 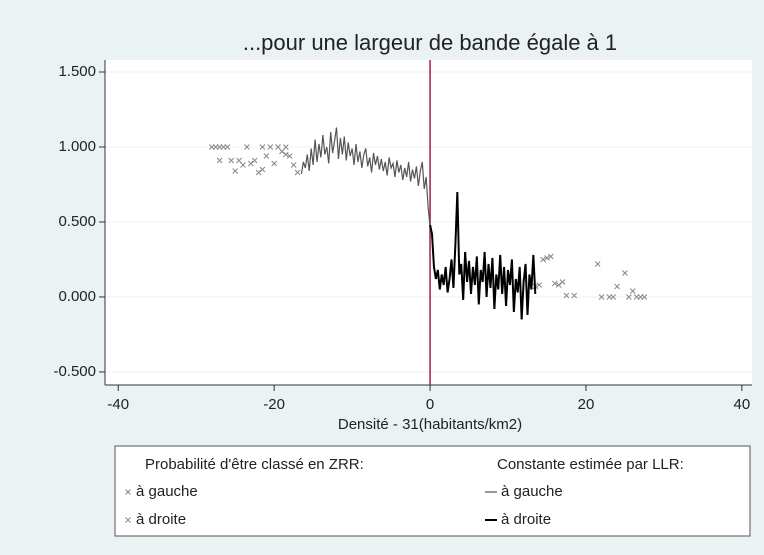 What do you see at coordinates (430, 42) in the screenshot?
I see `chart-title: ...pour une largeur de bande égale à 1` at bounding box center [430, 42].